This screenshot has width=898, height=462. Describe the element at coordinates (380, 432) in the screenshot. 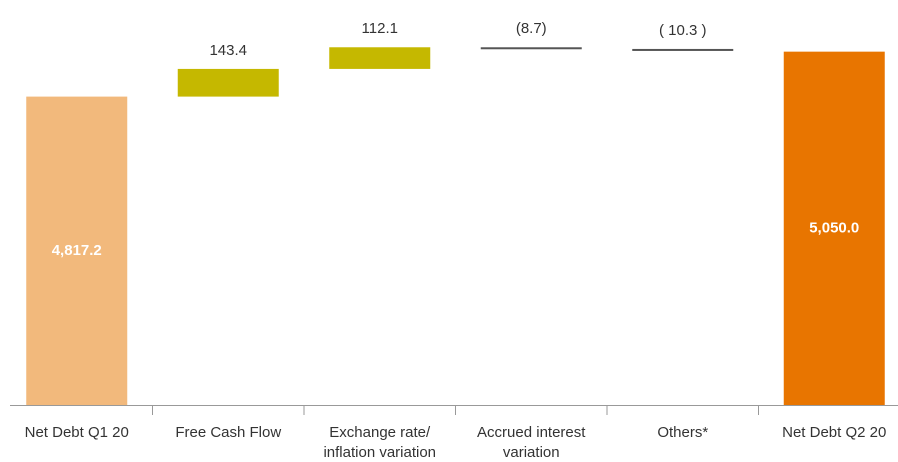

I see `x-tick-label-line: Exchange rate/` at that location.